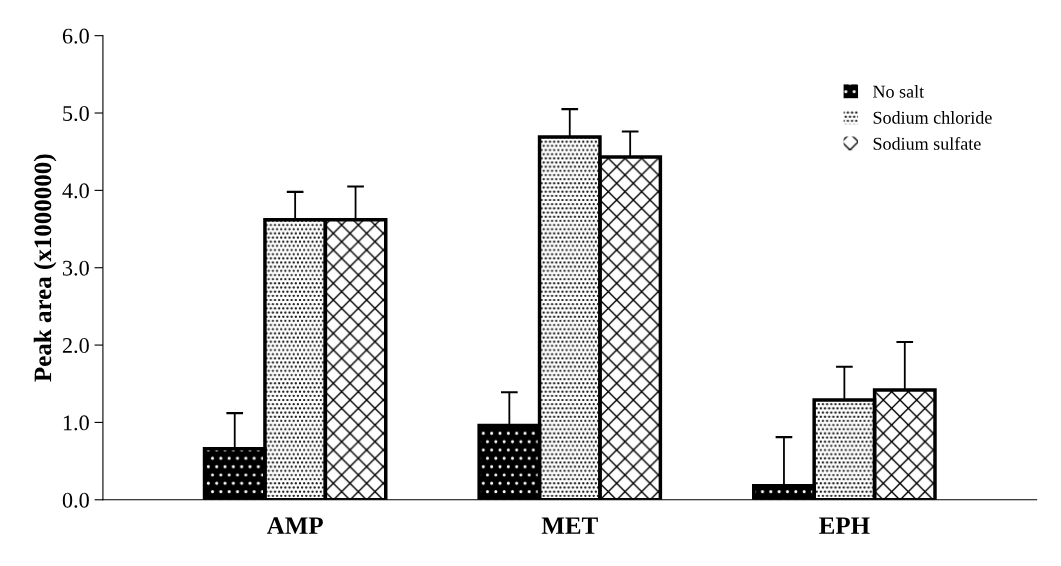 The height and width of the screenshot is (566, 1061). I want to click on legend-label: No salt, so click(899, 91).